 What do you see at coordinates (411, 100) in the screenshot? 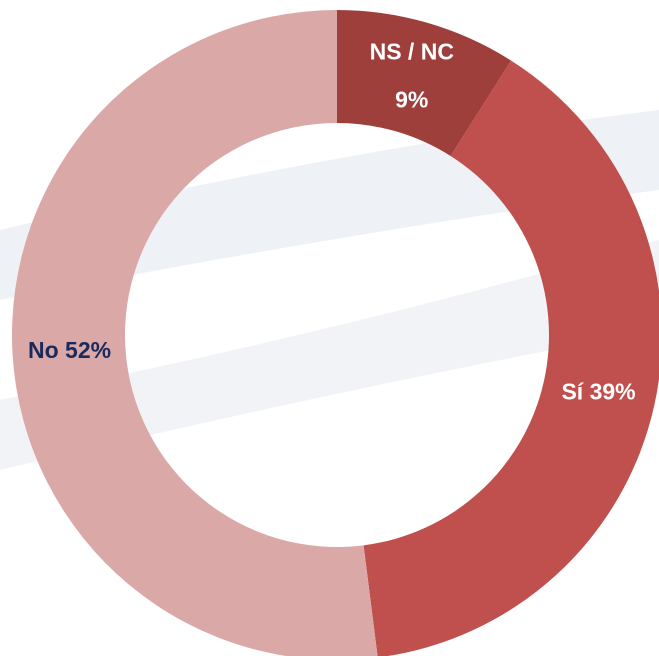
I see `slice-value-label: 9%` at bounding box center [411, 100].